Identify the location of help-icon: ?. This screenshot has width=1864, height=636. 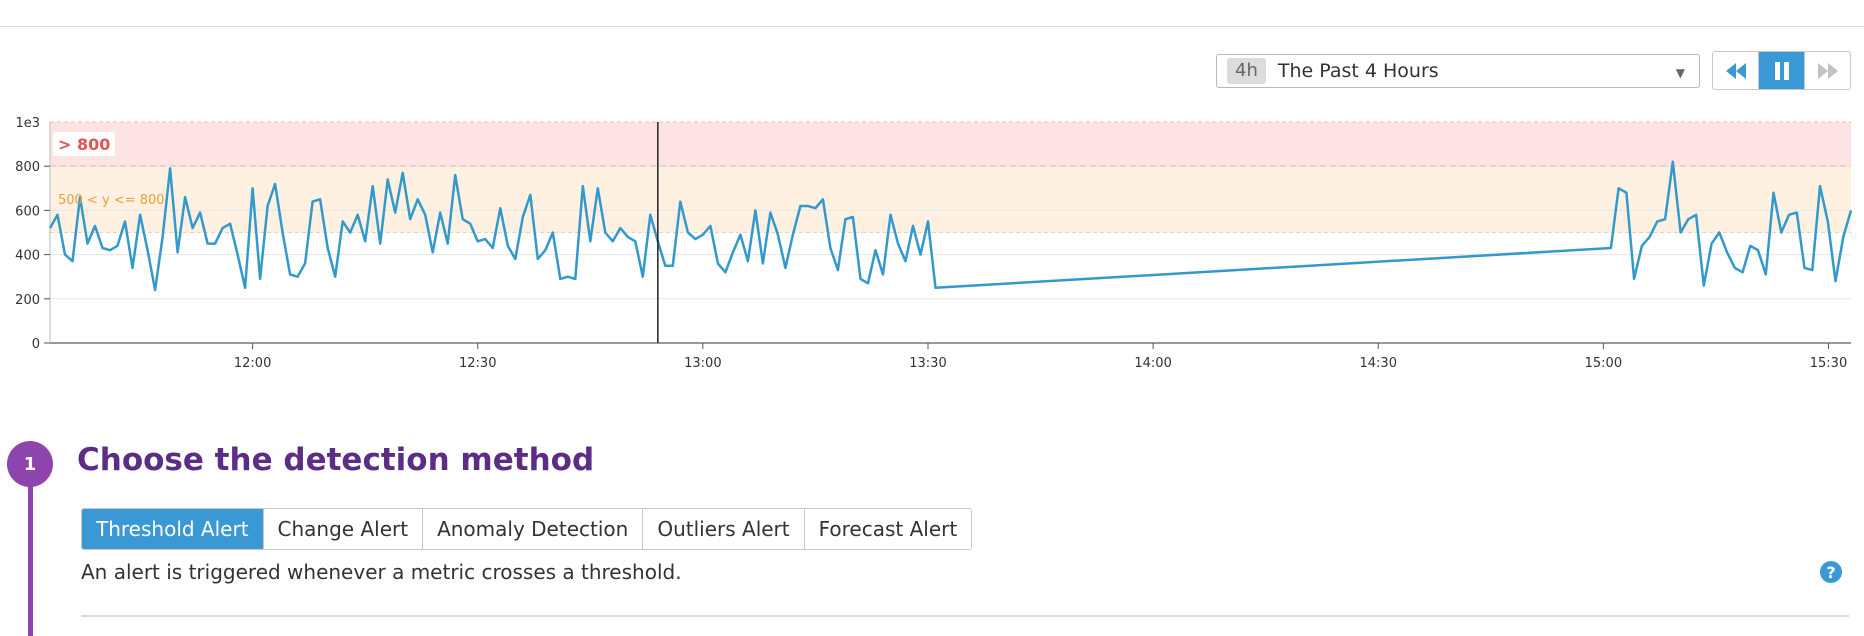
(1831, 572).